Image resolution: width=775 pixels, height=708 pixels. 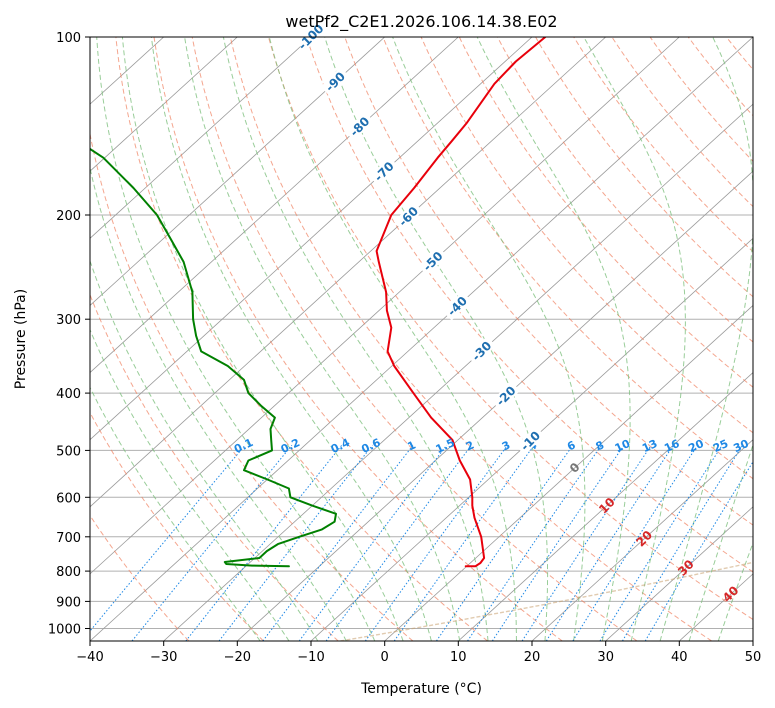 What do you see at coordinates (421, 22) in the screenshot?
I see `chart-title: wetPf2_C2E1.2026.106.14.38.E02` at bounding box center [421, 22].